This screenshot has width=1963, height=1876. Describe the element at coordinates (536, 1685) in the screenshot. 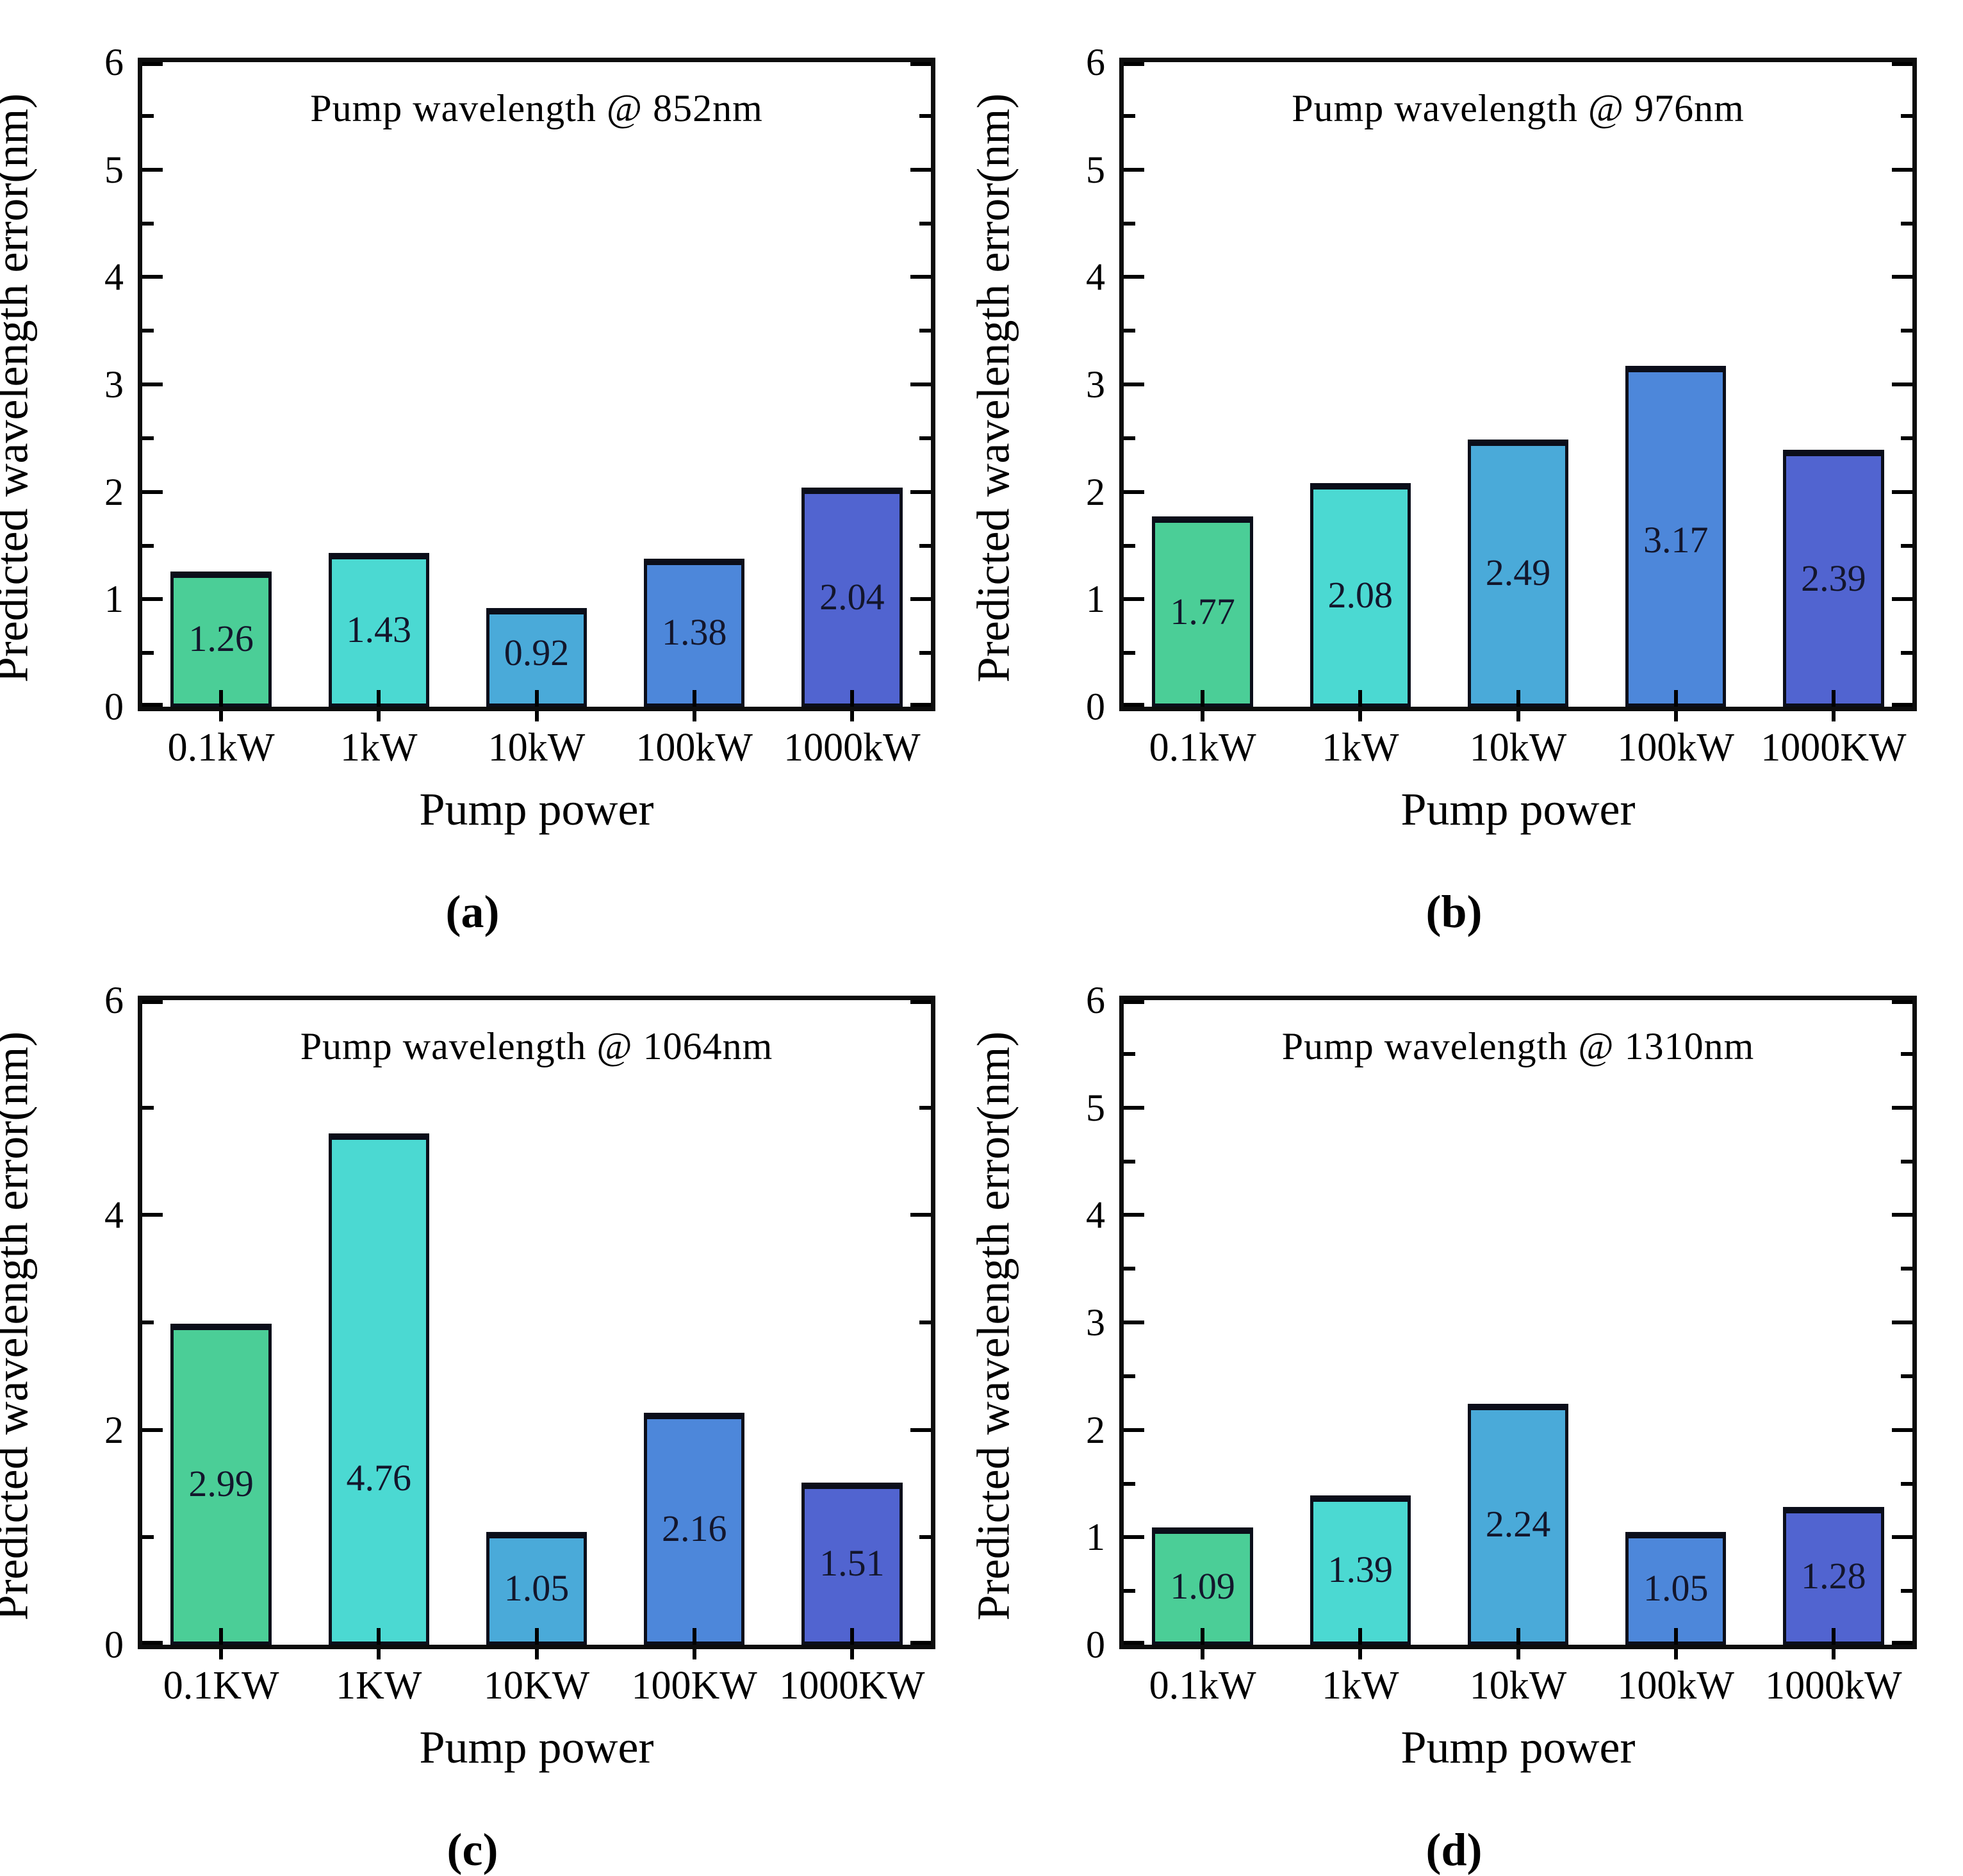

I see `x-tick-label: 10KW` at that location.